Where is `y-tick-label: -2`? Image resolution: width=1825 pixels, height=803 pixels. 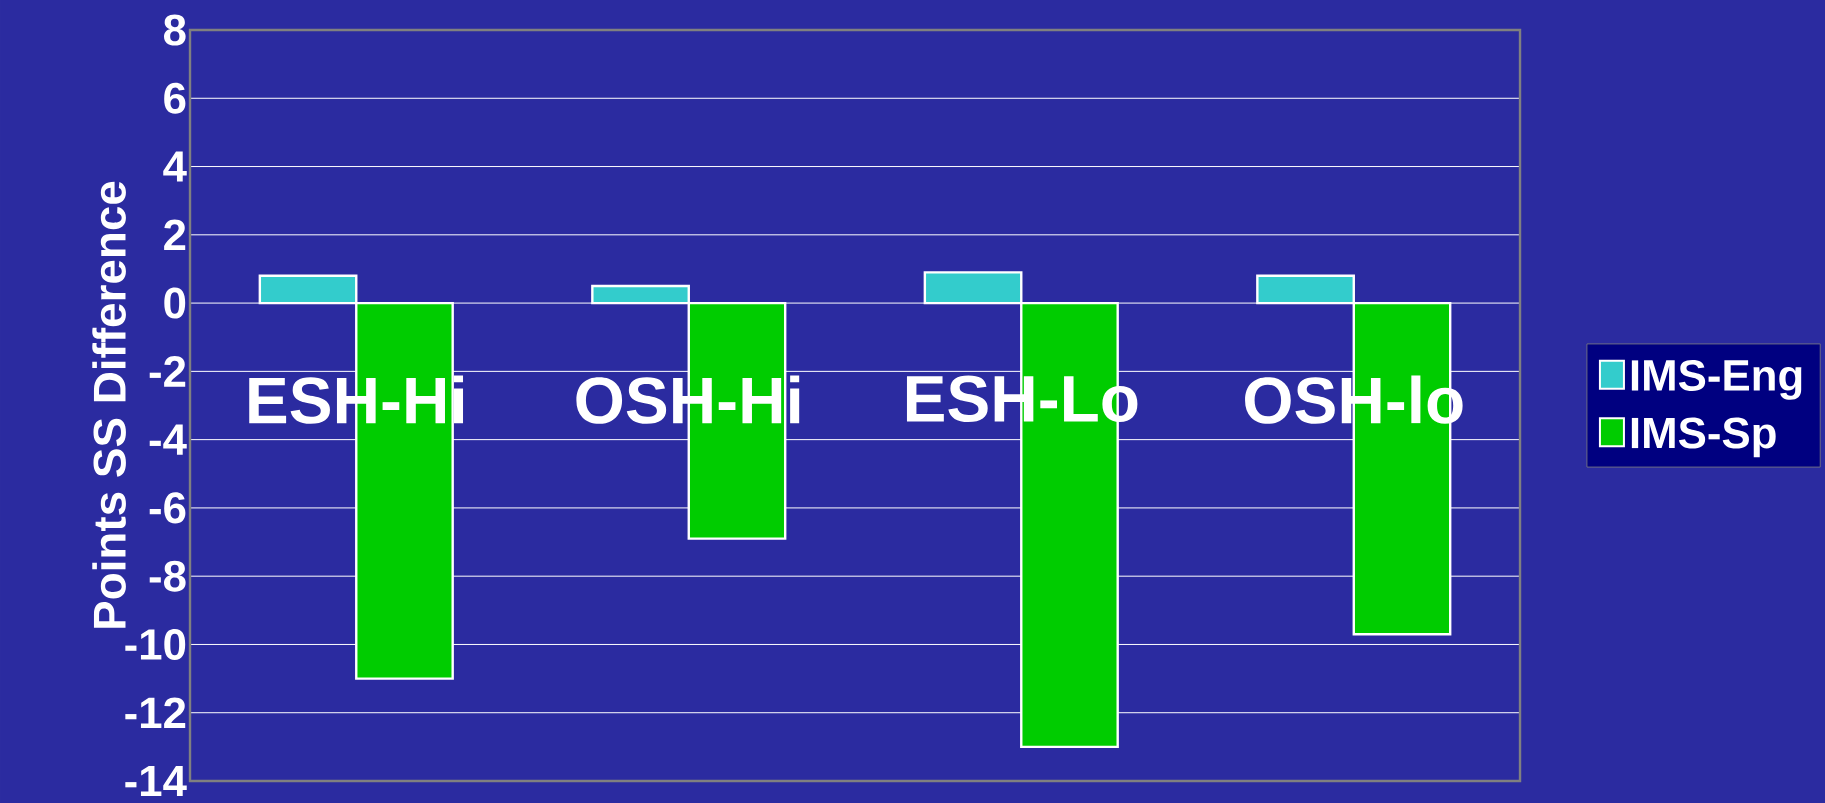 y-tick-label: -2 is located at coordinates (167, 371).